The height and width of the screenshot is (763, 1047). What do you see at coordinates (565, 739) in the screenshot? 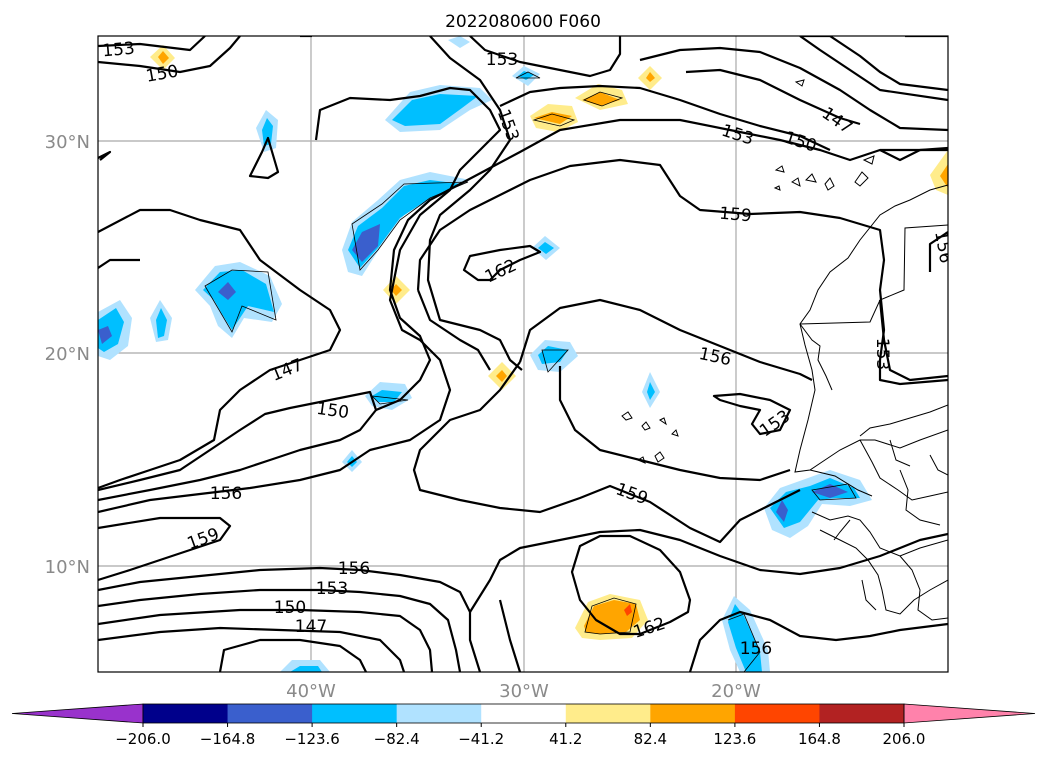
I see `colorbar-tick-label: 41.2` at bounding box center [565, 739].